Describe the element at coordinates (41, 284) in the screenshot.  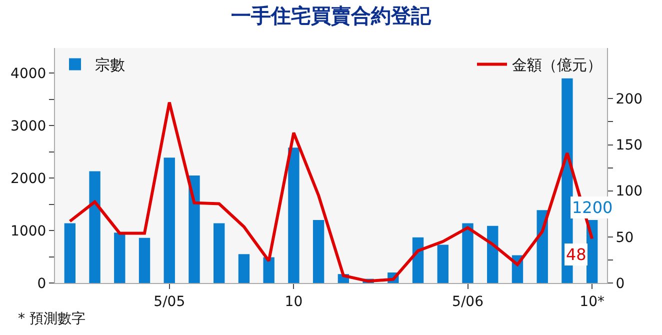
I see `y-tick-label: 0` at that location.